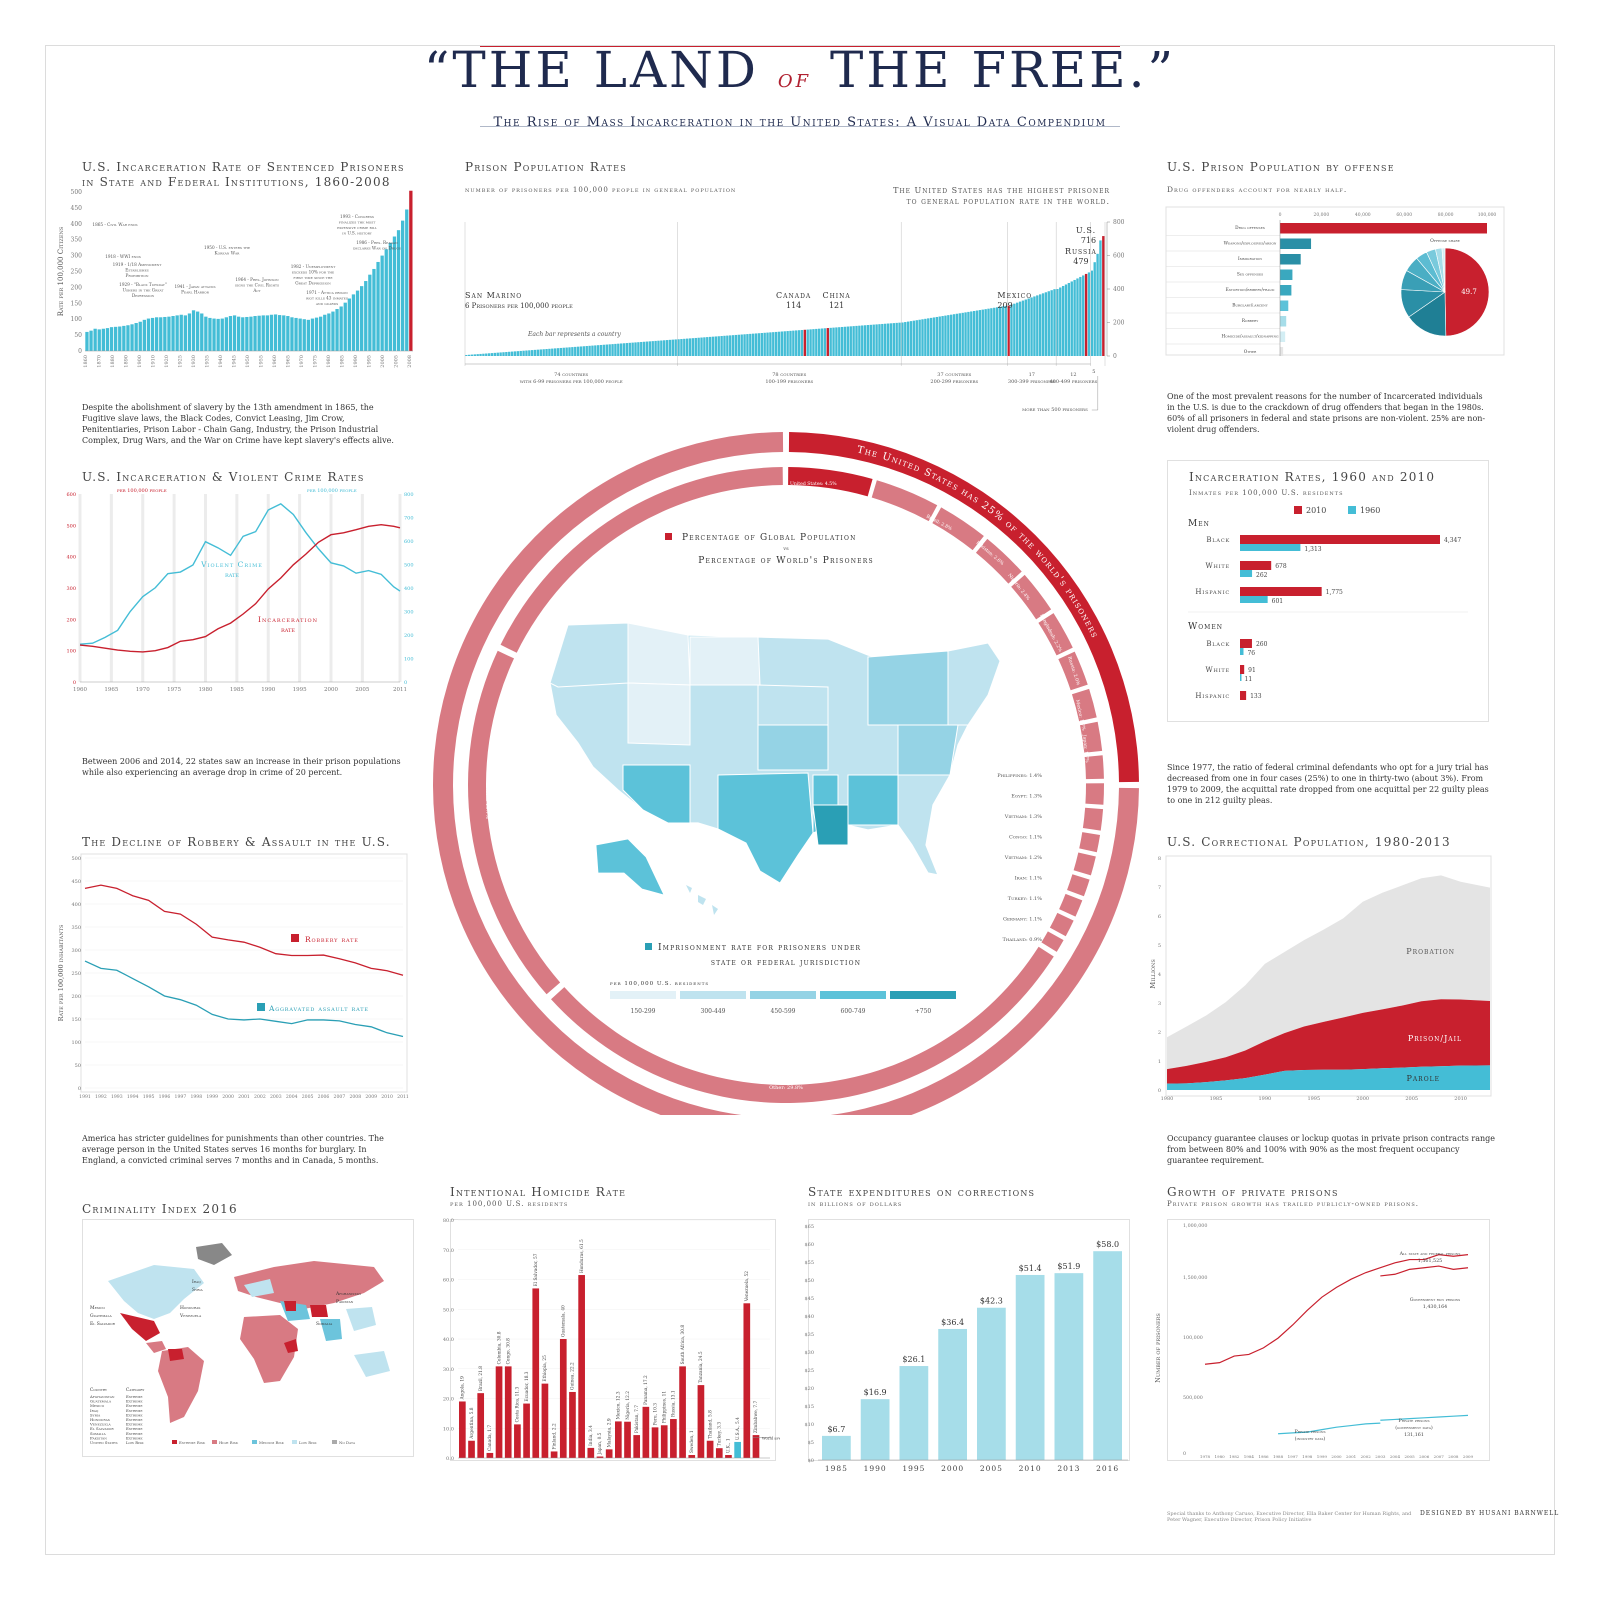  What do you see at coordinates (104, 1442) in the screenshot?
I see `crimmap-table-country: United States` at bounding box center [104, 1442].